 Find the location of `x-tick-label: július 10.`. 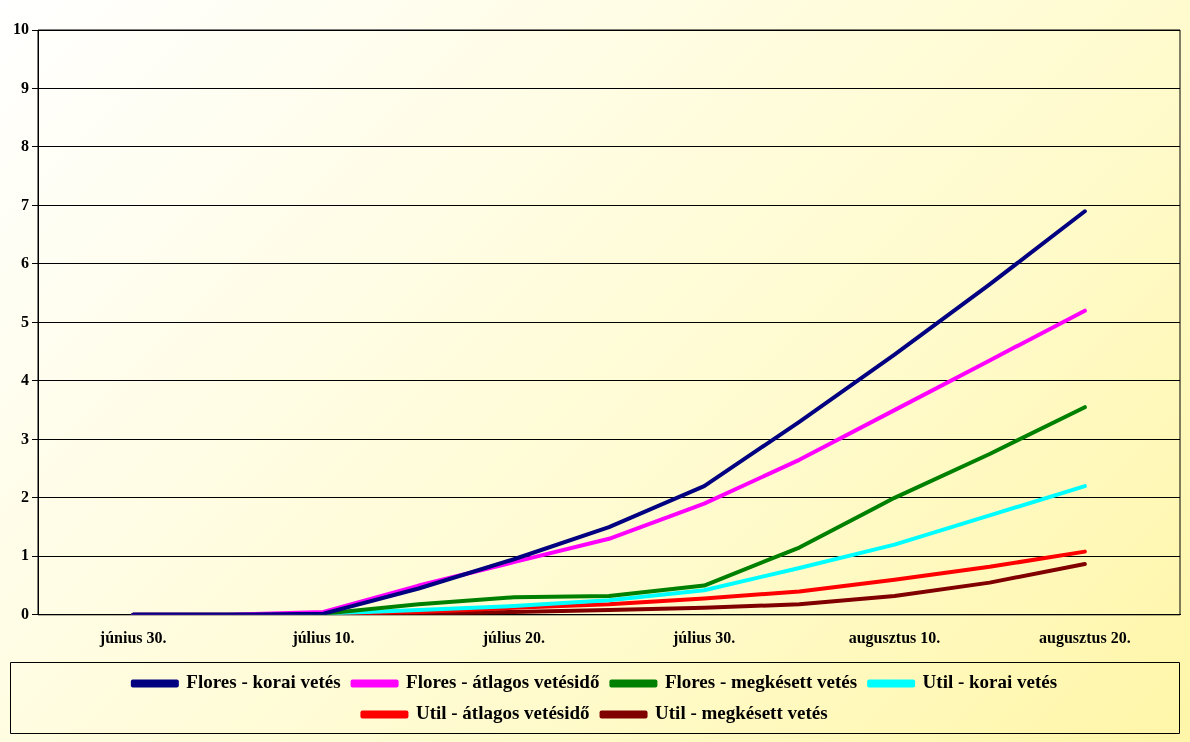

x-tick-label: július 10. is located at coordinates (323, 637).